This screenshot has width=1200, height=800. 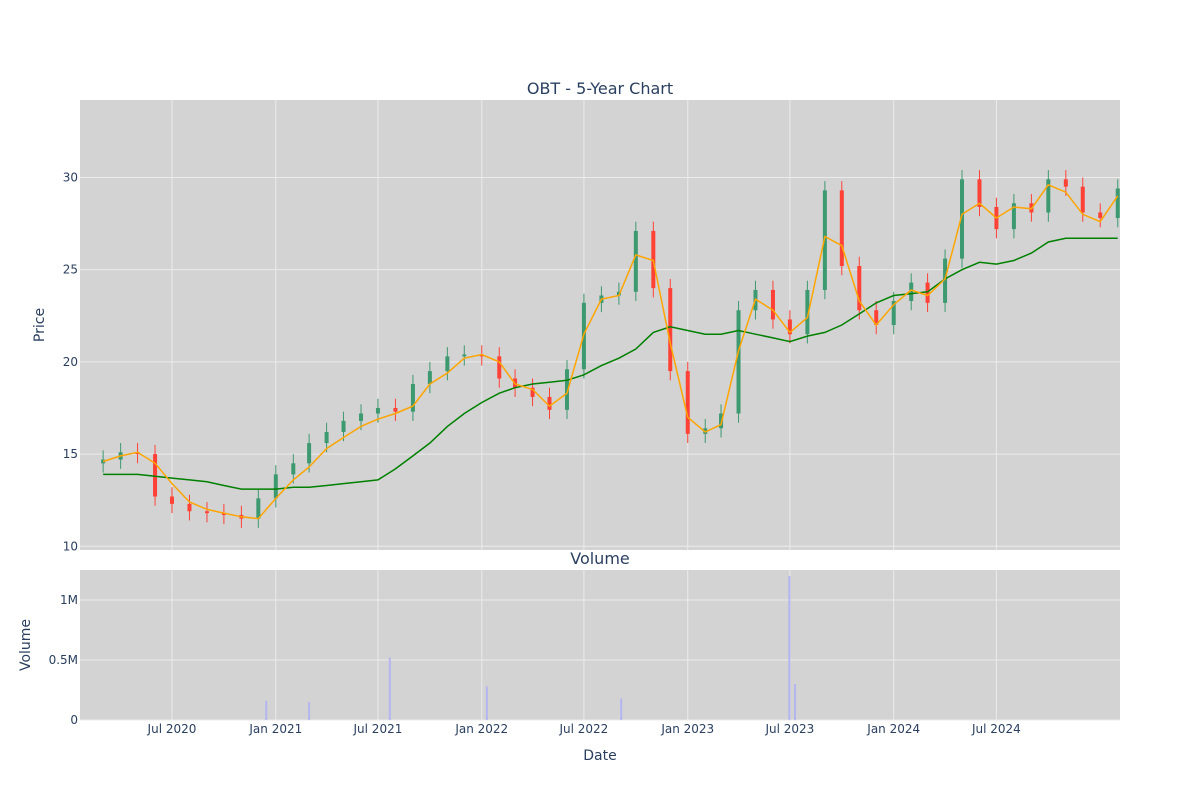 What do you see at coordinates (893, 729) in the screenshot?
I see `x-tick-label: Jan 2024` at bounding box center [893, 729].